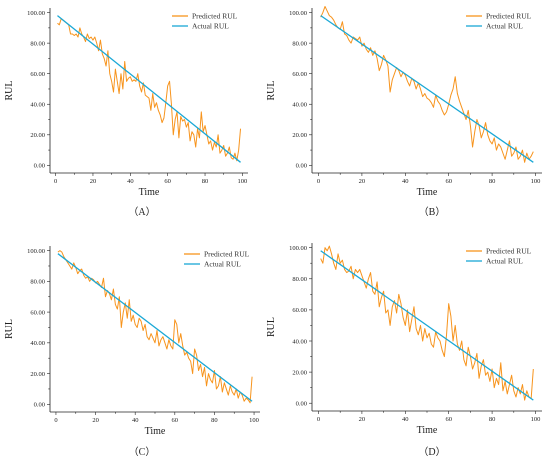 This screenshot has height=465, width=550. What do you see at coordinates (432, 212) in the screenshot?
I see `panel-label: （B）` at bounding box center [432, 212].